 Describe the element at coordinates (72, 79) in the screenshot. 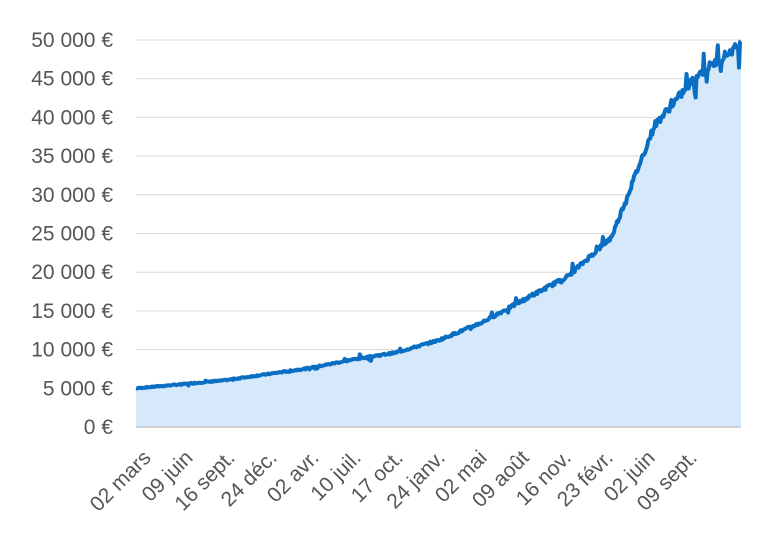

I see `y-tick-label: 45 000 €` at that location.